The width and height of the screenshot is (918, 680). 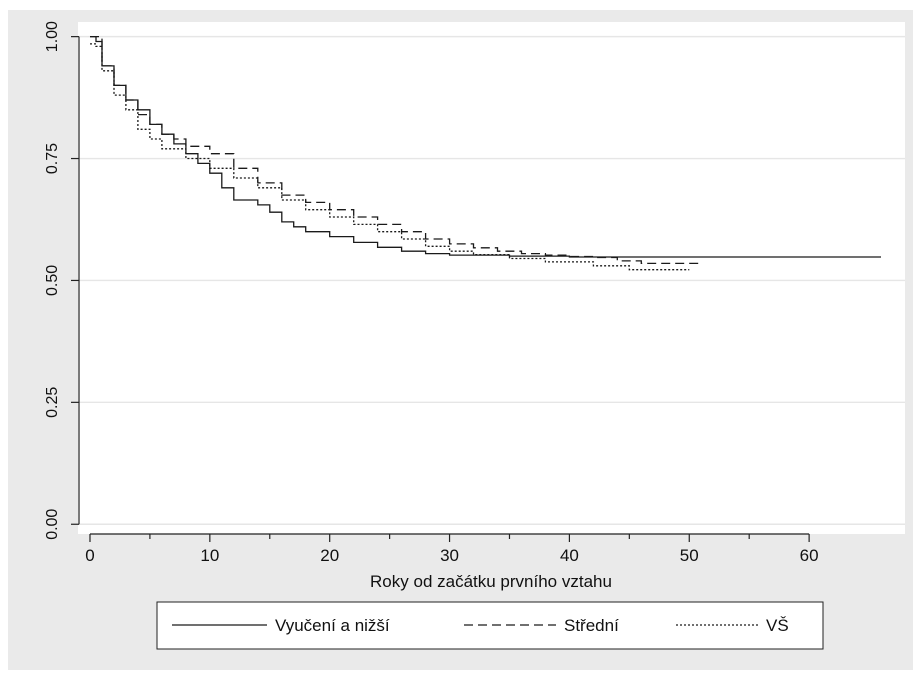 What do you see at coordinates (332, 625) in the screenshot?
I see `legend-label-1: Vyučení a nižší` at bounding box center [332, 625].